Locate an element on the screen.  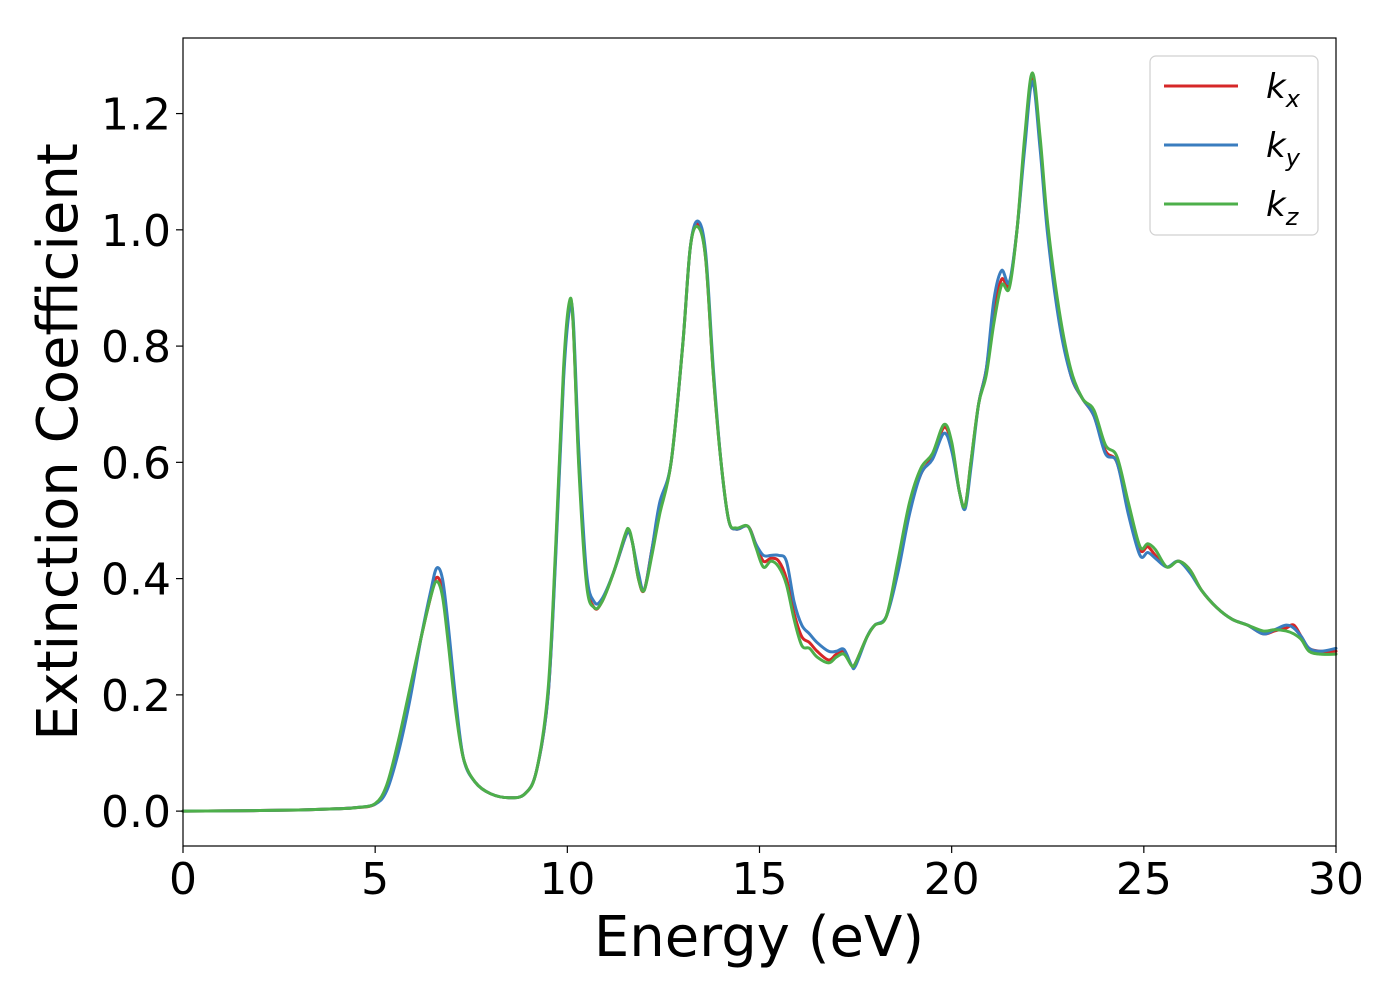
y-tick-label: 1.0 is located at coordinates (136, 231).